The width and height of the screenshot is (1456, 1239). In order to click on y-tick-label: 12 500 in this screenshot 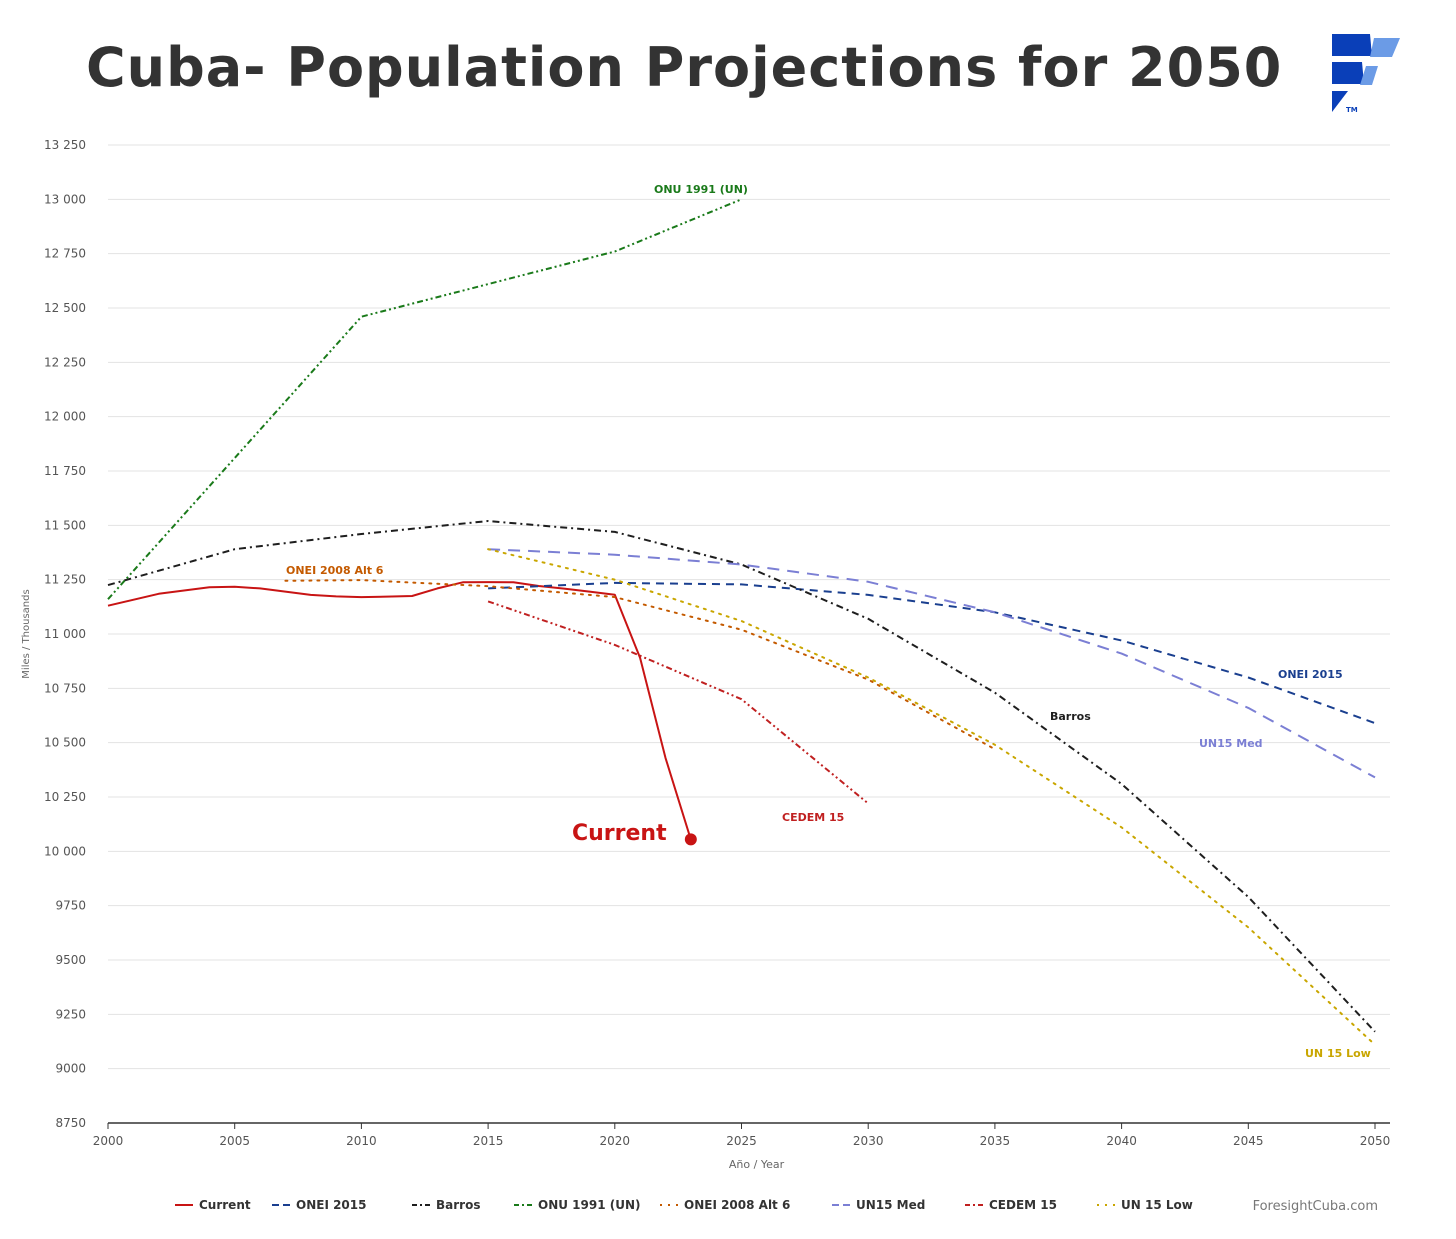, I will do `click(65, 308)`.